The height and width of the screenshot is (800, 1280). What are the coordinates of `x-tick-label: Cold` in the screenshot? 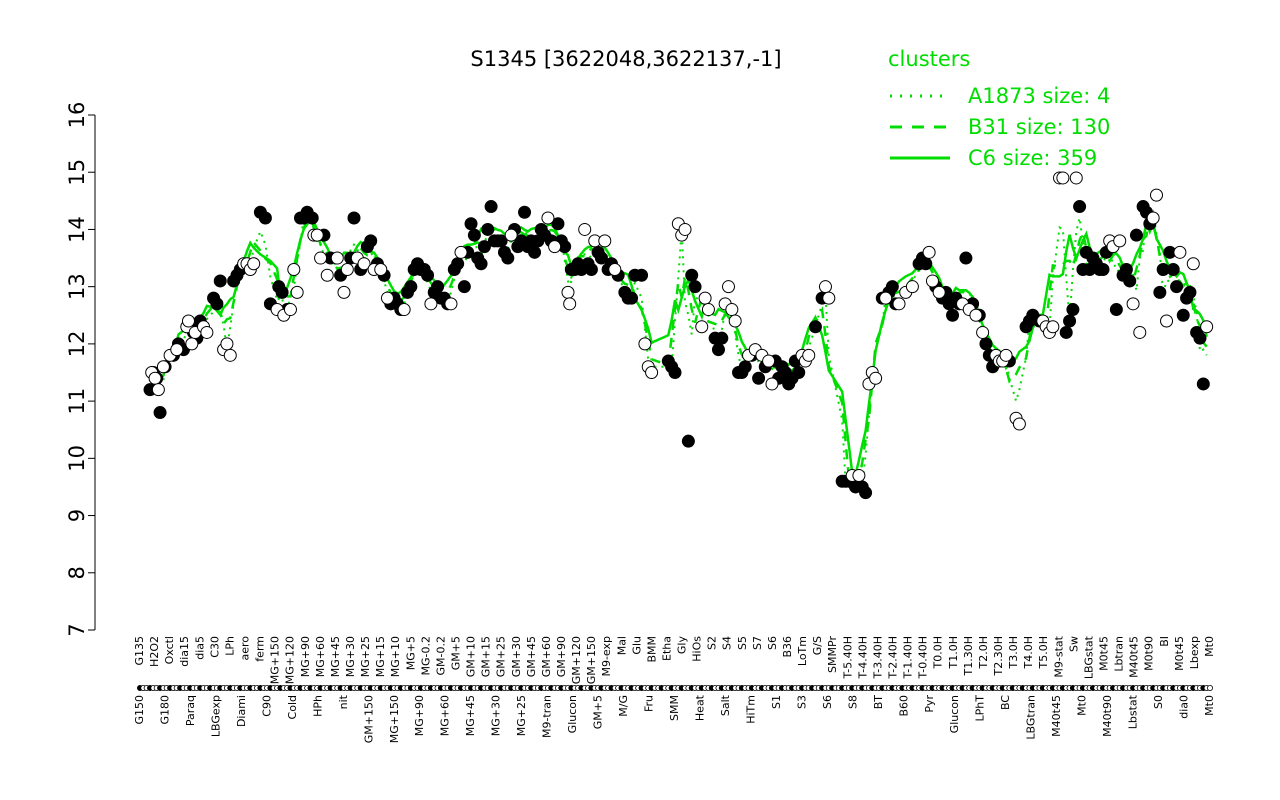 It's located at (292, 707).